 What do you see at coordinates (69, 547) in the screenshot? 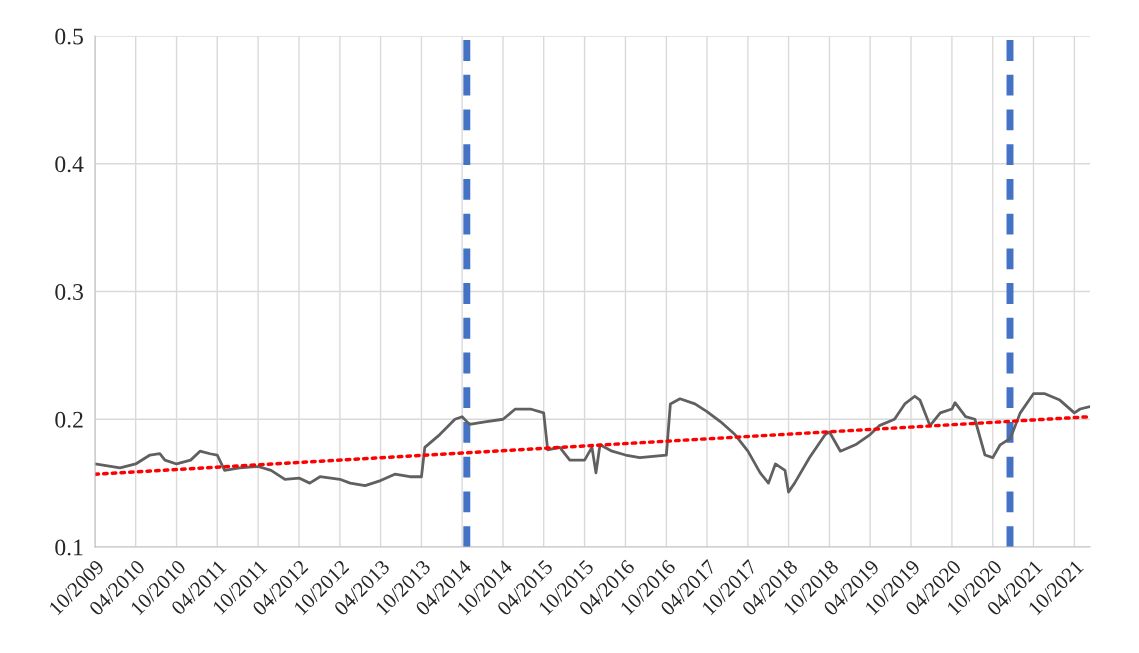
I see `y-tick-label: 0.1` at bounding box center [69, 547].